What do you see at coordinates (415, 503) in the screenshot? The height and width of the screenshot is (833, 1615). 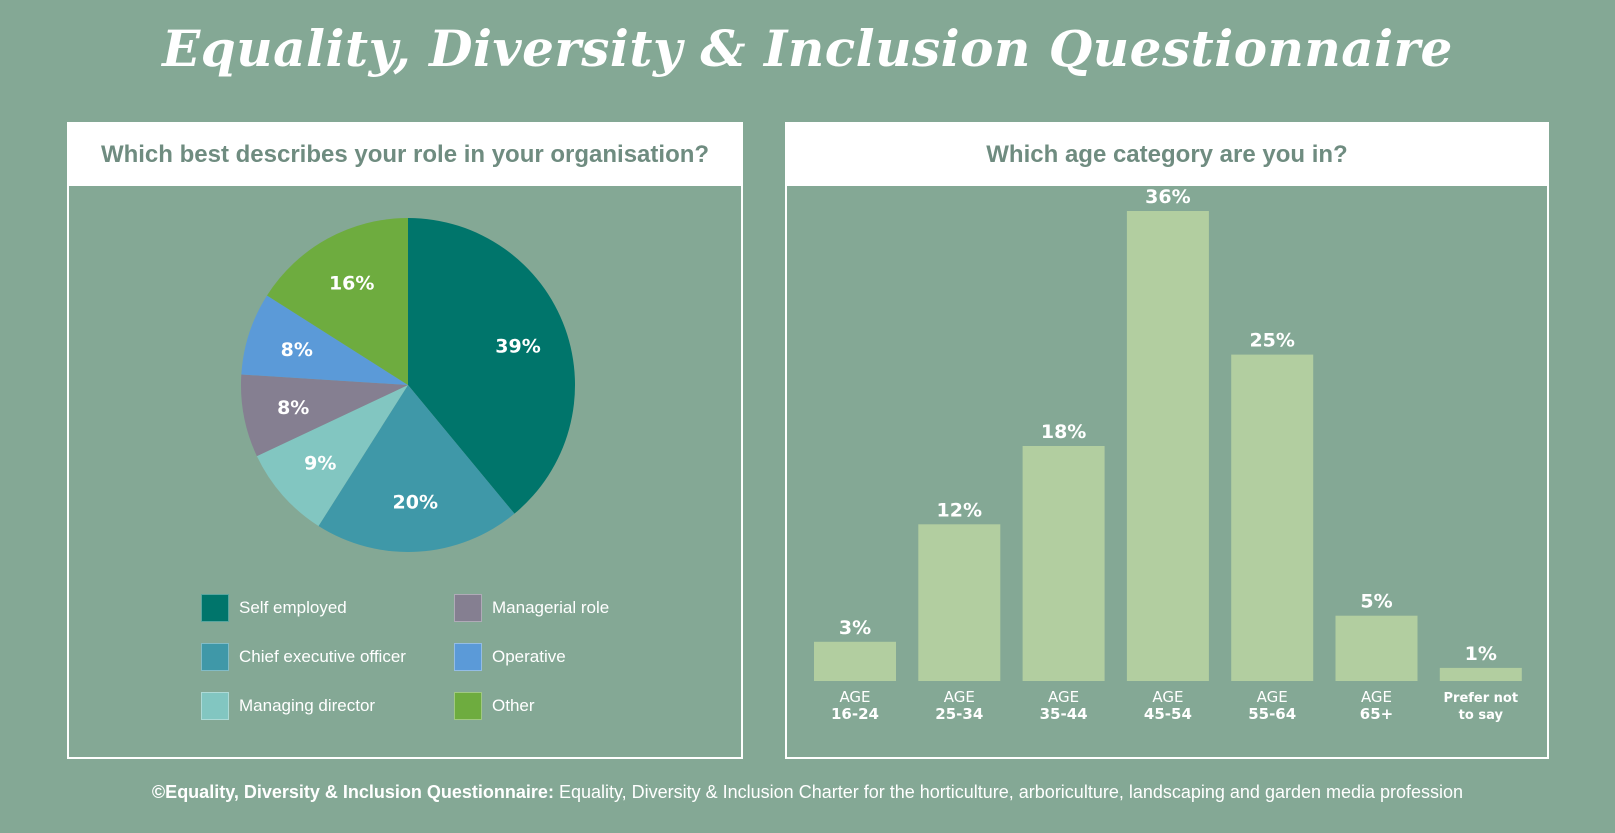 I see `pie-label-chief-executive-officer: 20%` at bounding box center [415, 503].